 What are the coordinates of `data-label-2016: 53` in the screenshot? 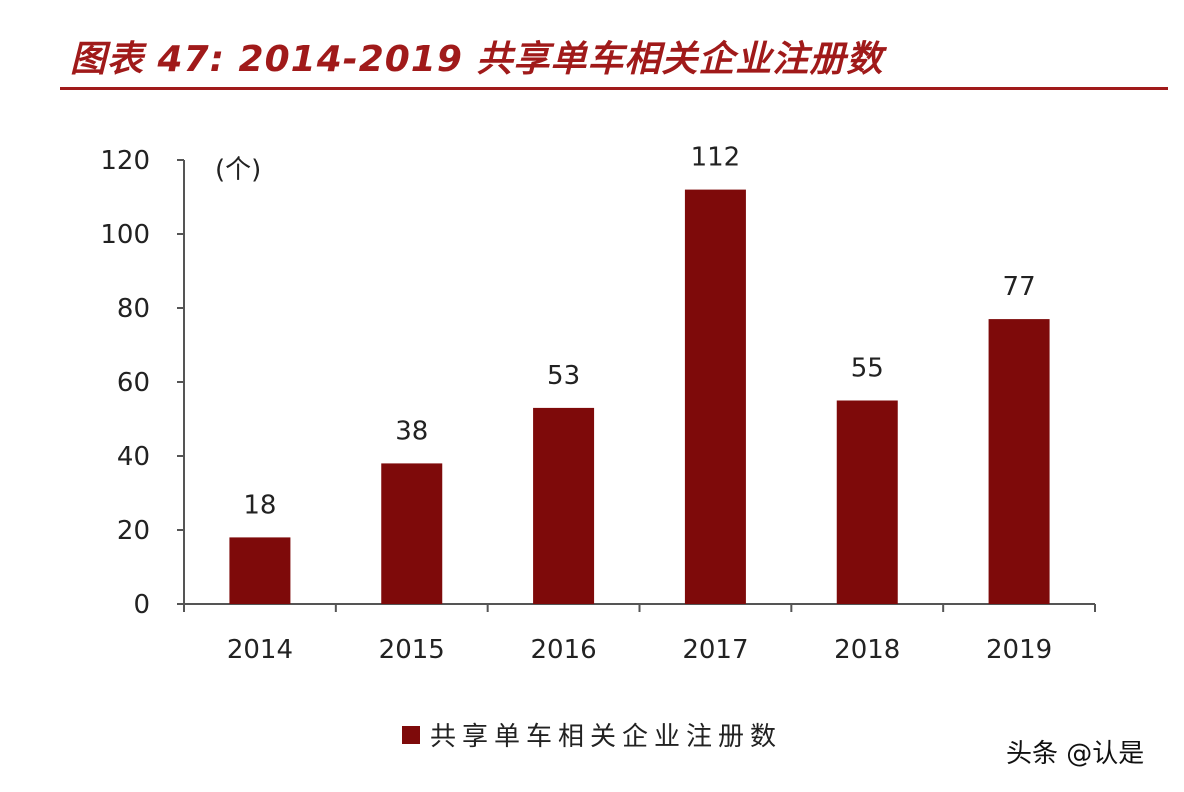 It's located at (563, 376).